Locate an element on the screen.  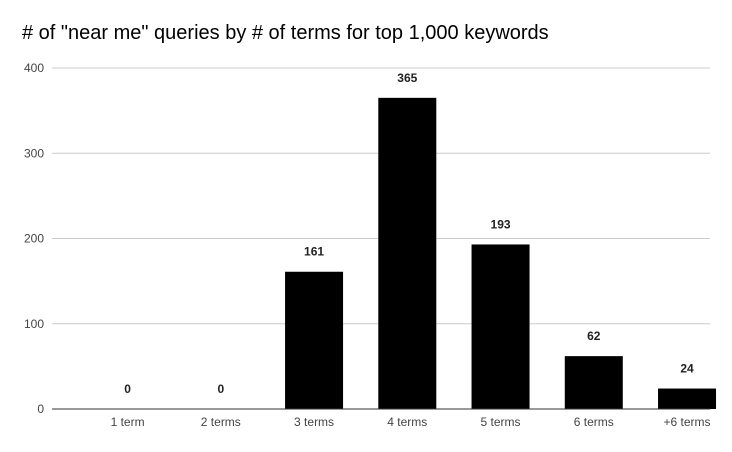
data-label: 193 is located at coordinates (501, 224).